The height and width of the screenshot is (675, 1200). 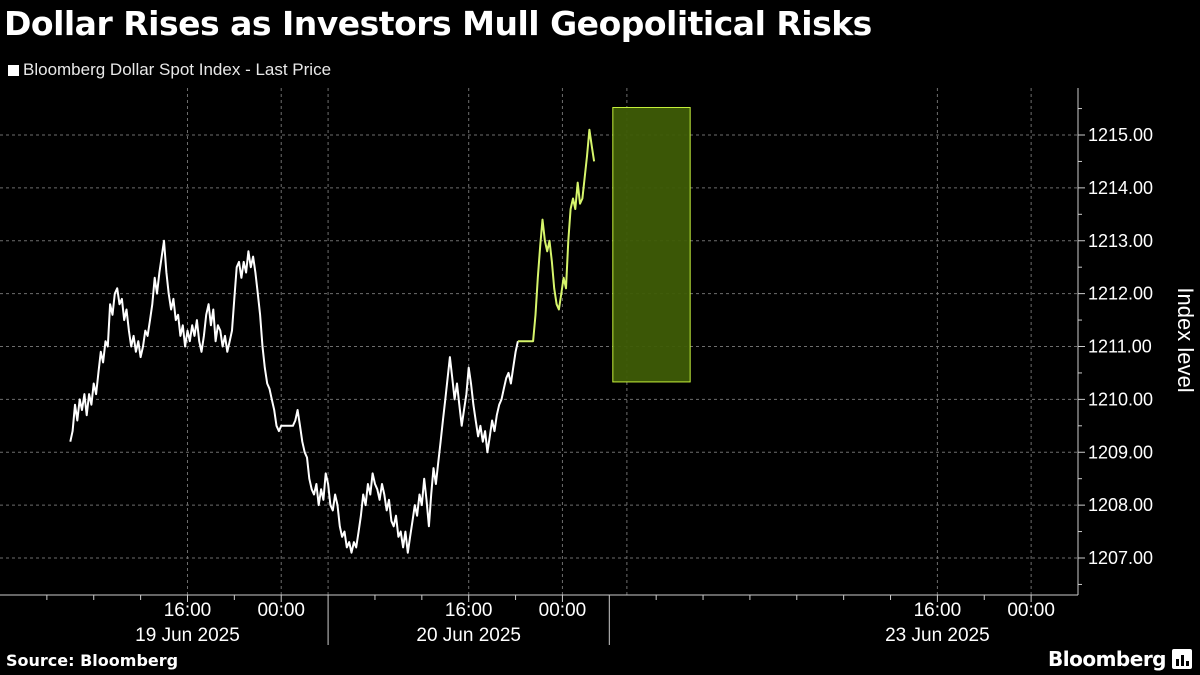 I want to click on brand-logo: Bloomberg, so click(x=1120, y=659).